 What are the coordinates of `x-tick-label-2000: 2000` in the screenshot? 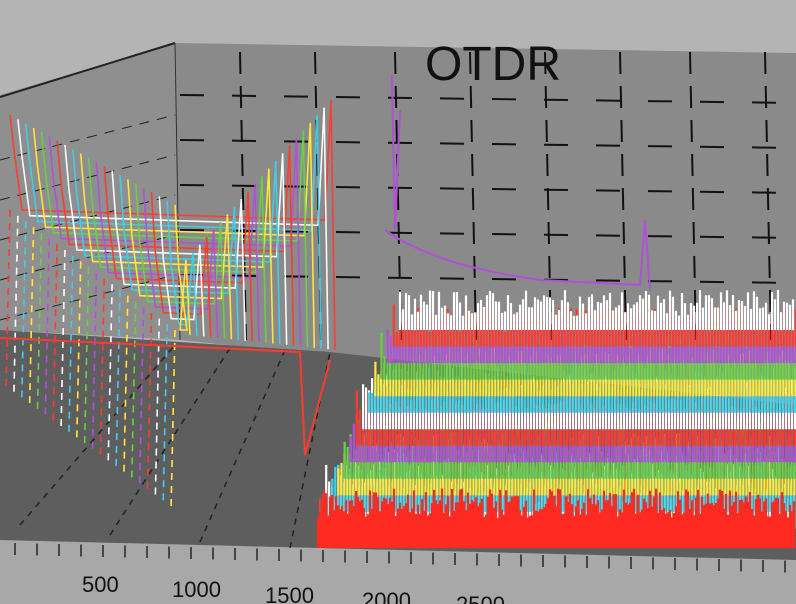 It's located at (386, 596).